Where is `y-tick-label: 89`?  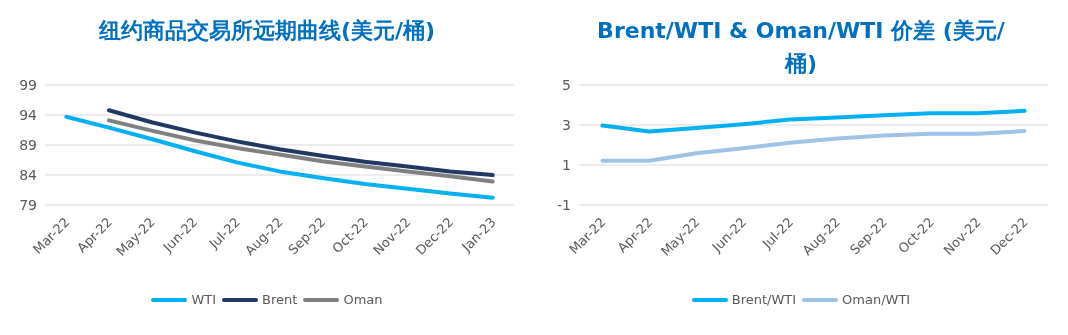 y-tick-label: 89 is located at coordinates (28, 145).